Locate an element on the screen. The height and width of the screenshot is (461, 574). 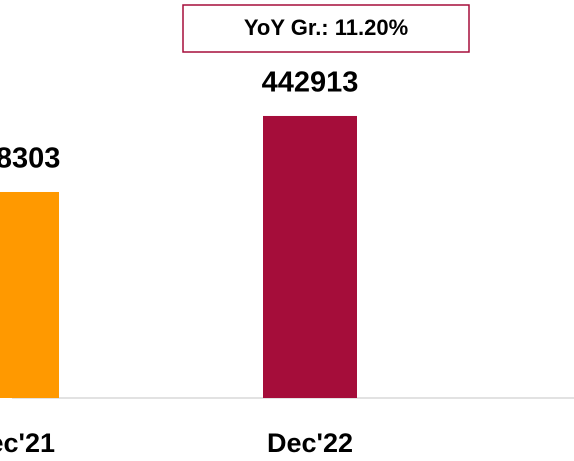
x-tick-label: Dec'21 is located at coordinates (27, 443).